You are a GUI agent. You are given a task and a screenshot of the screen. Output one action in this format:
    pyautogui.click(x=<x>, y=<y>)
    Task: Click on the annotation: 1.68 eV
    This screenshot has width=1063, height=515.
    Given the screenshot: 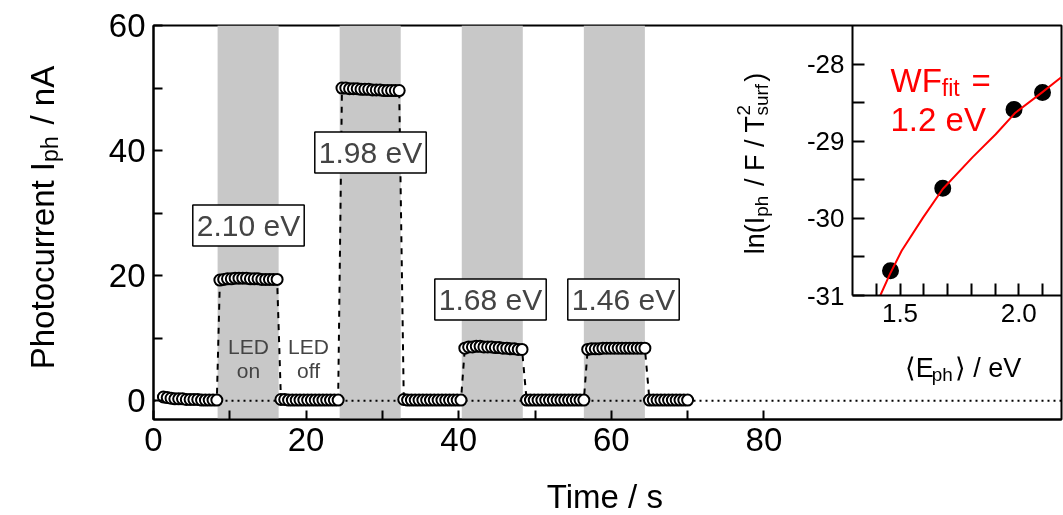 What is the action you would take?
    pyautogui.click(x=490, y=299)
    